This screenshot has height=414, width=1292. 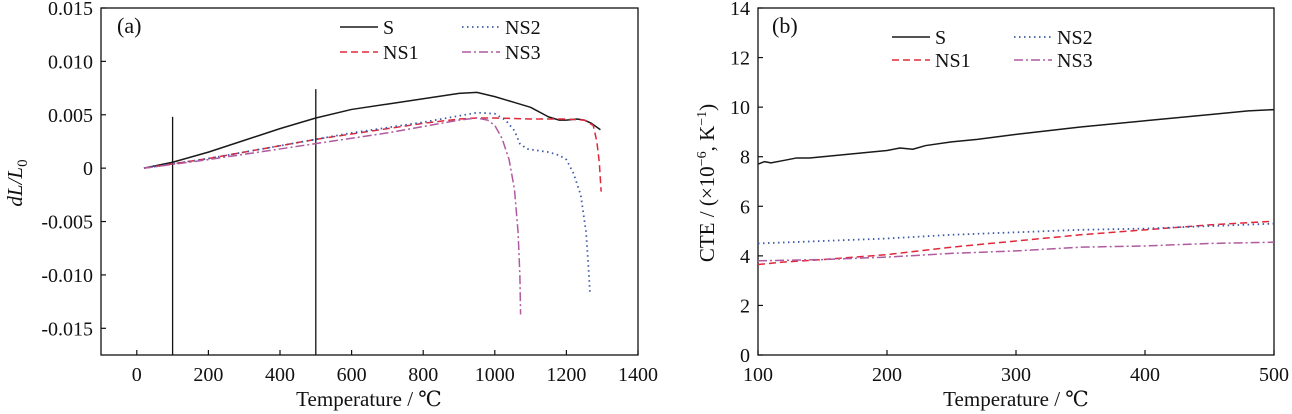 What do you see at coordinates (953, 61) in the screenshot?
I see `legend-b-ns1-label: NS1` at bounding box center [953, 61].